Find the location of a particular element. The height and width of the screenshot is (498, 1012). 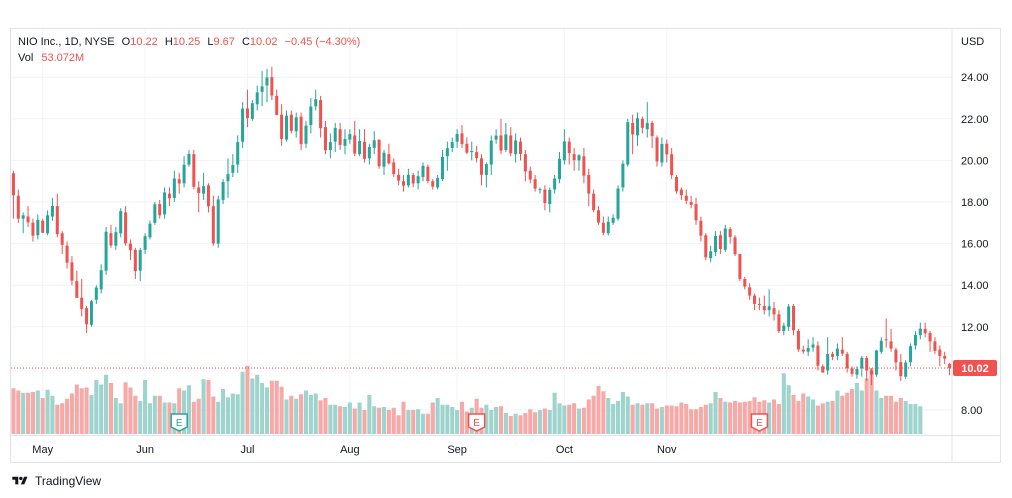

legend-low-value: 9.67 is located at coordinates (224, 42).